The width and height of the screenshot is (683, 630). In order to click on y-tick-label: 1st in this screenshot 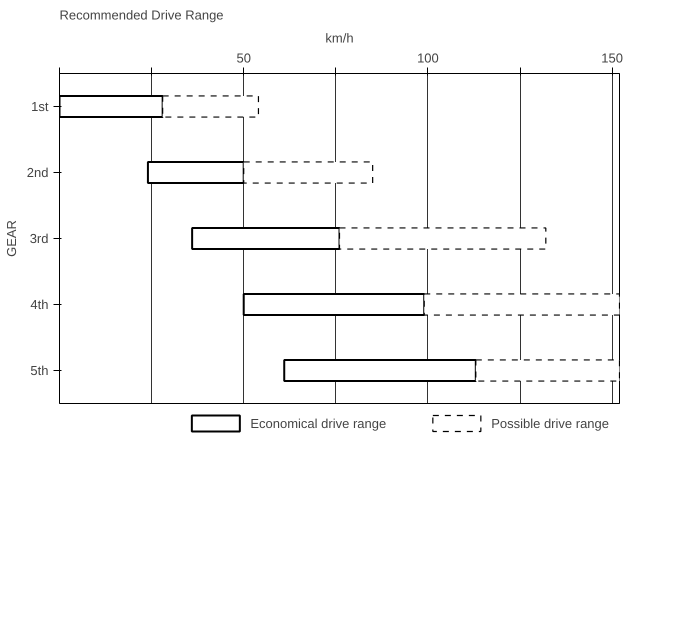, I will do `click(40, 106)`.